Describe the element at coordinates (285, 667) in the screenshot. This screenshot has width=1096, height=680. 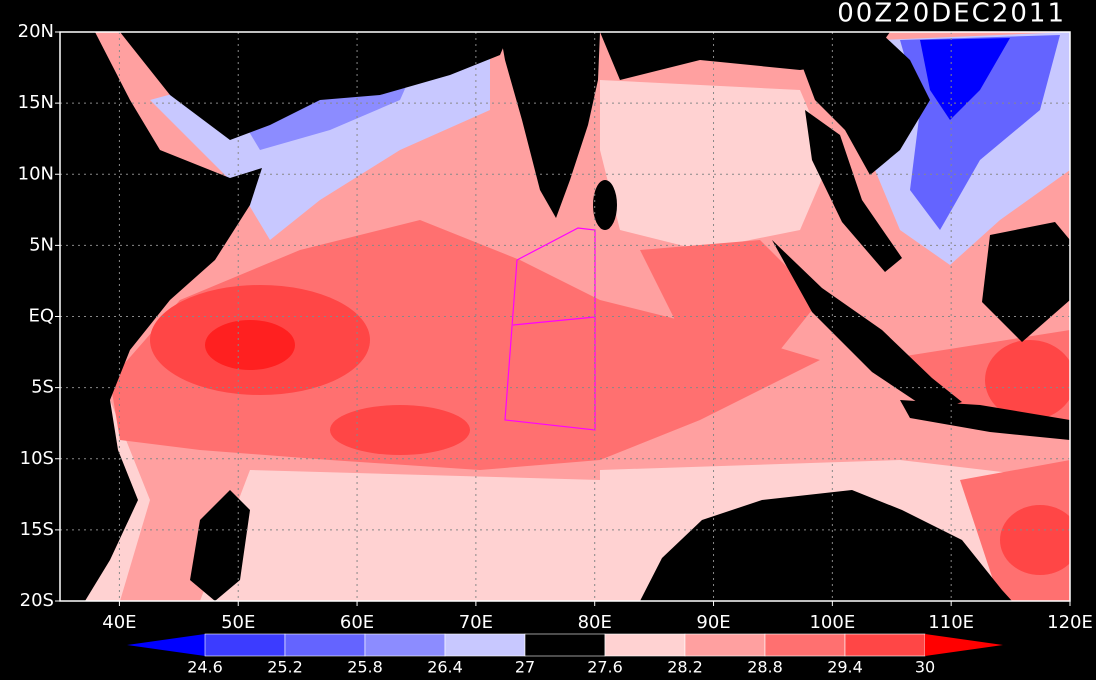
I see `colorbar-label: 25.2` at that location.